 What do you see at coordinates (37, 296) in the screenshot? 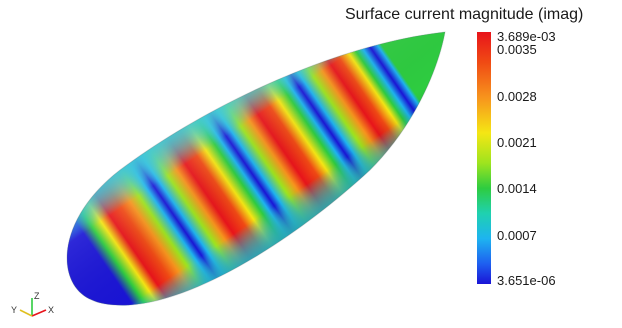
I see `axis-label-z: Z` at bounding box center [37, 296].